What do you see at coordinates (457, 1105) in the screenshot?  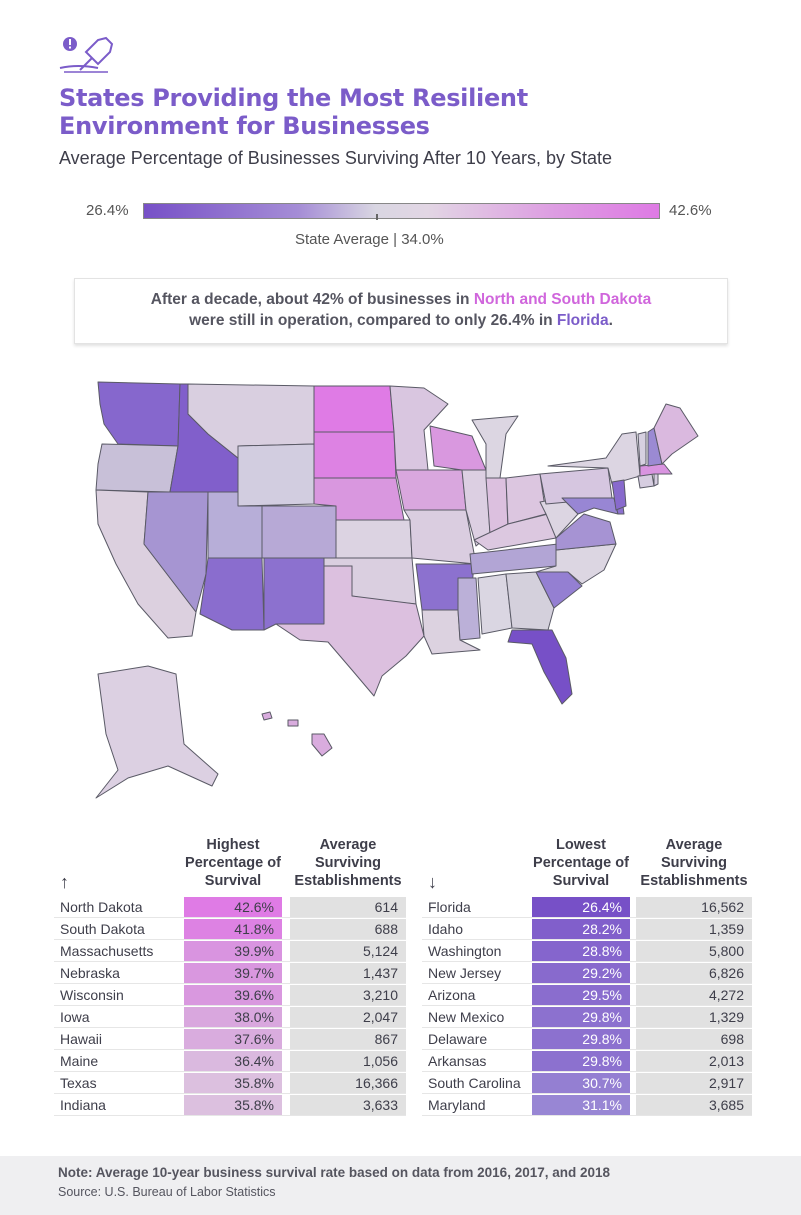 I see `row-state-name: Maryland` at bounding box center [457, 1105].